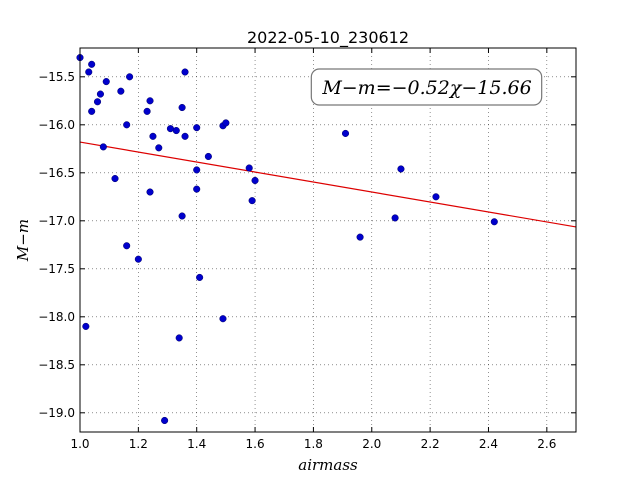  I want to click on x-tick-label: 1.4, so click(196, 444).